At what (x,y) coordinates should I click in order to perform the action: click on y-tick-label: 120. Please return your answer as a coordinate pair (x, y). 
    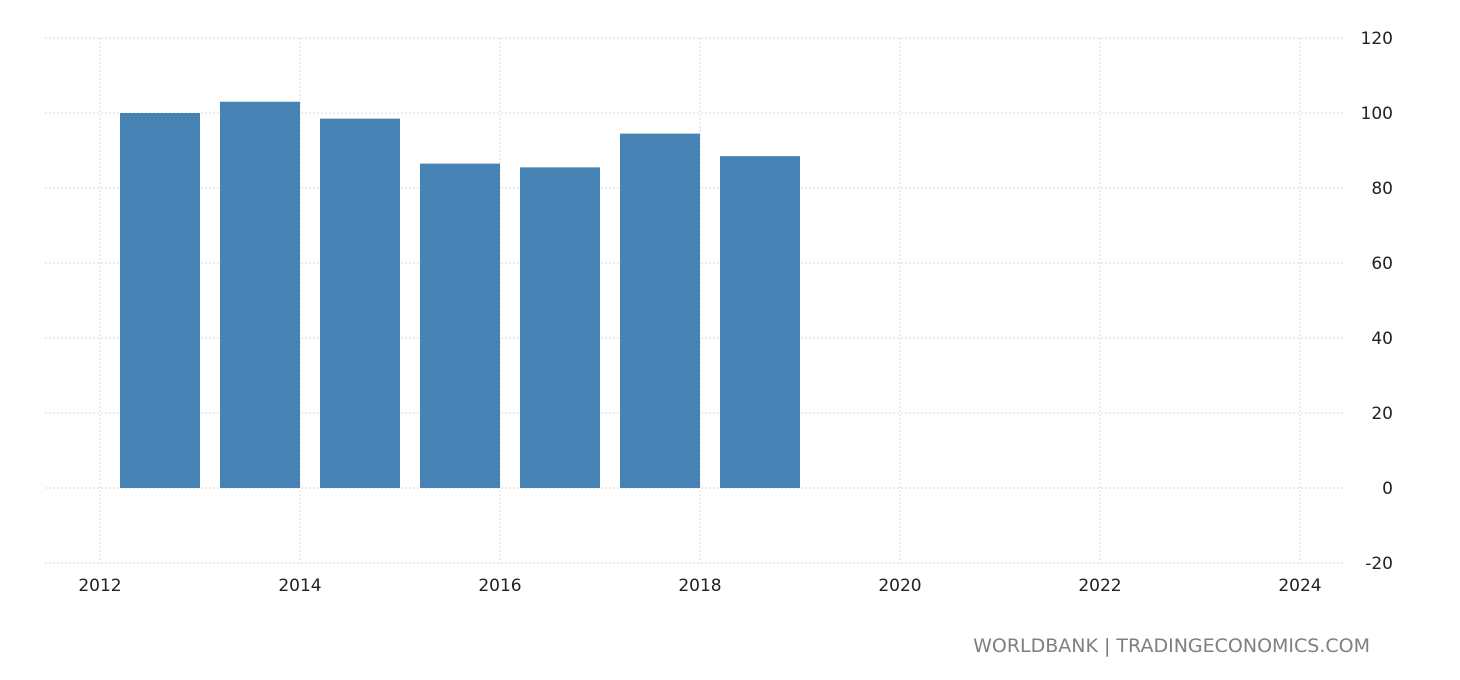
    Looking at the image, I should click on (1377, 39).